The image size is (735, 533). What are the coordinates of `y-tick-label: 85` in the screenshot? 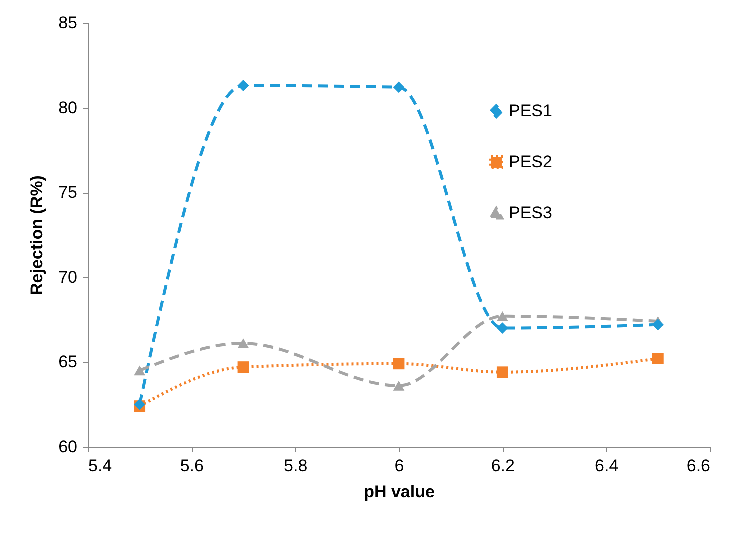 It's located at (68, 23).